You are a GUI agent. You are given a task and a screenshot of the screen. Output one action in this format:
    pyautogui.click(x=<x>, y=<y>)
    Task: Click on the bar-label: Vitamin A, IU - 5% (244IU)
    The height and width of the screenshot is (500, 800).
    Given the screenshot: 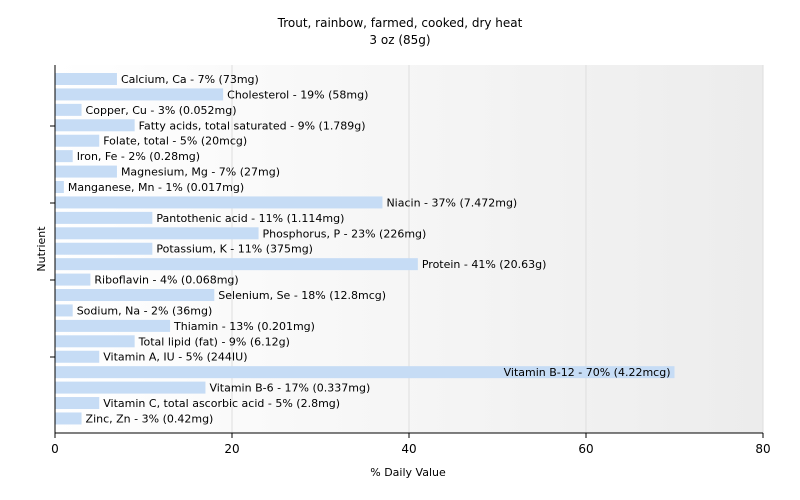 What is the action you would take?
    pyautogui.click(x=175, y=357)
    